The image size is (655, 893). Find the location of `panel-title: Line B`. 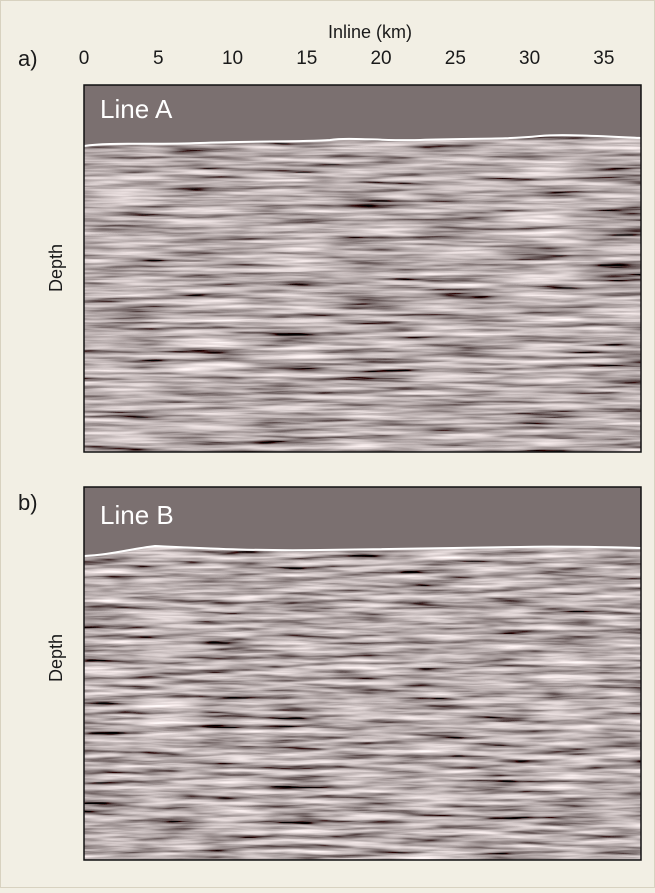

panel-title: Line B is located at coordinates (137, 515).